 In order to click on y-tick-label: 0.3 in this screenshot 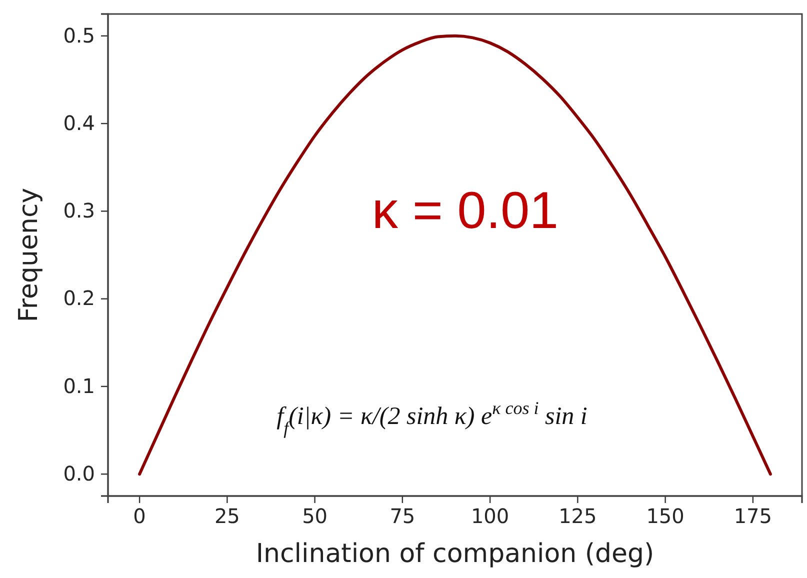, I will do `click(79, 210)`.